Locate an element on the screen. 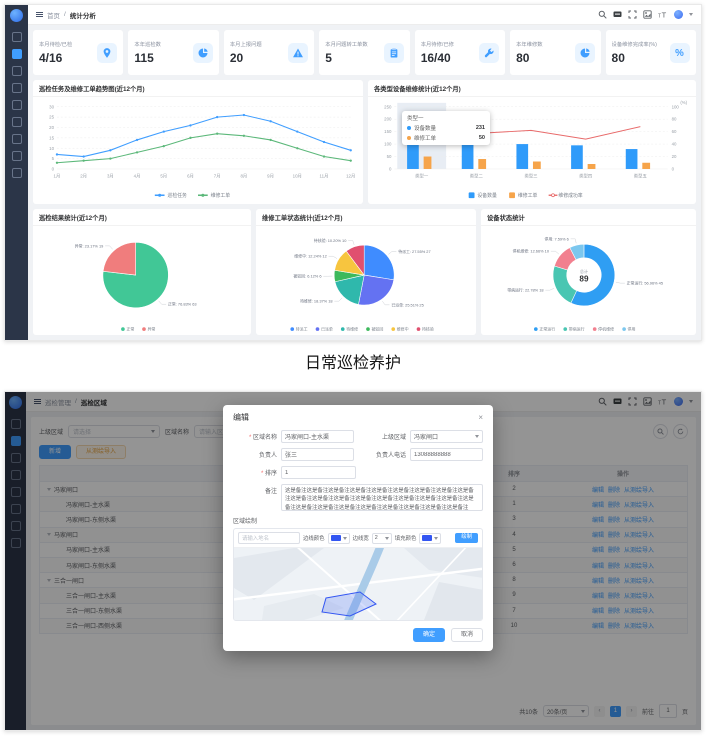  current-page: 1 is located at coordinates (615, 711).